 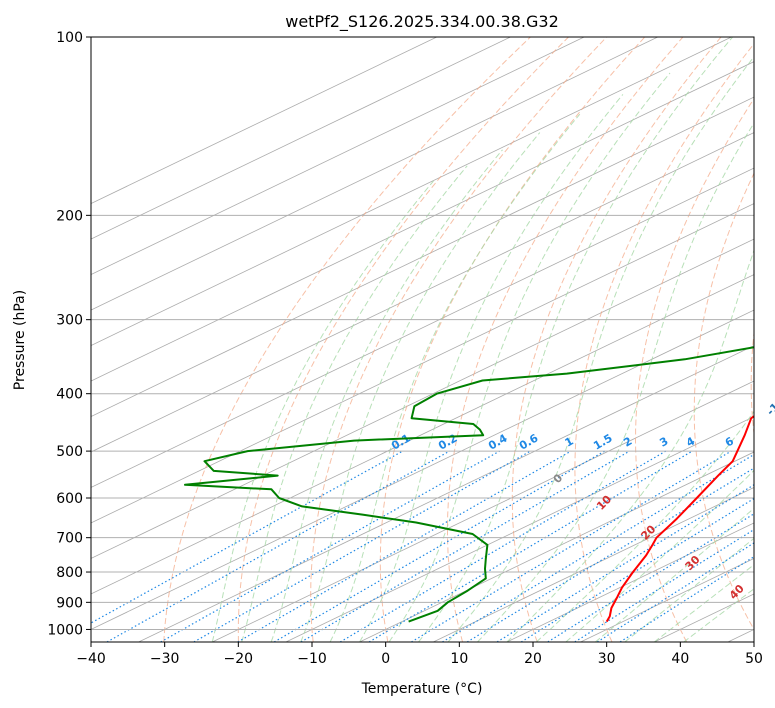 I want to click on y-tick-label: 100, so click(x=69, y=38).